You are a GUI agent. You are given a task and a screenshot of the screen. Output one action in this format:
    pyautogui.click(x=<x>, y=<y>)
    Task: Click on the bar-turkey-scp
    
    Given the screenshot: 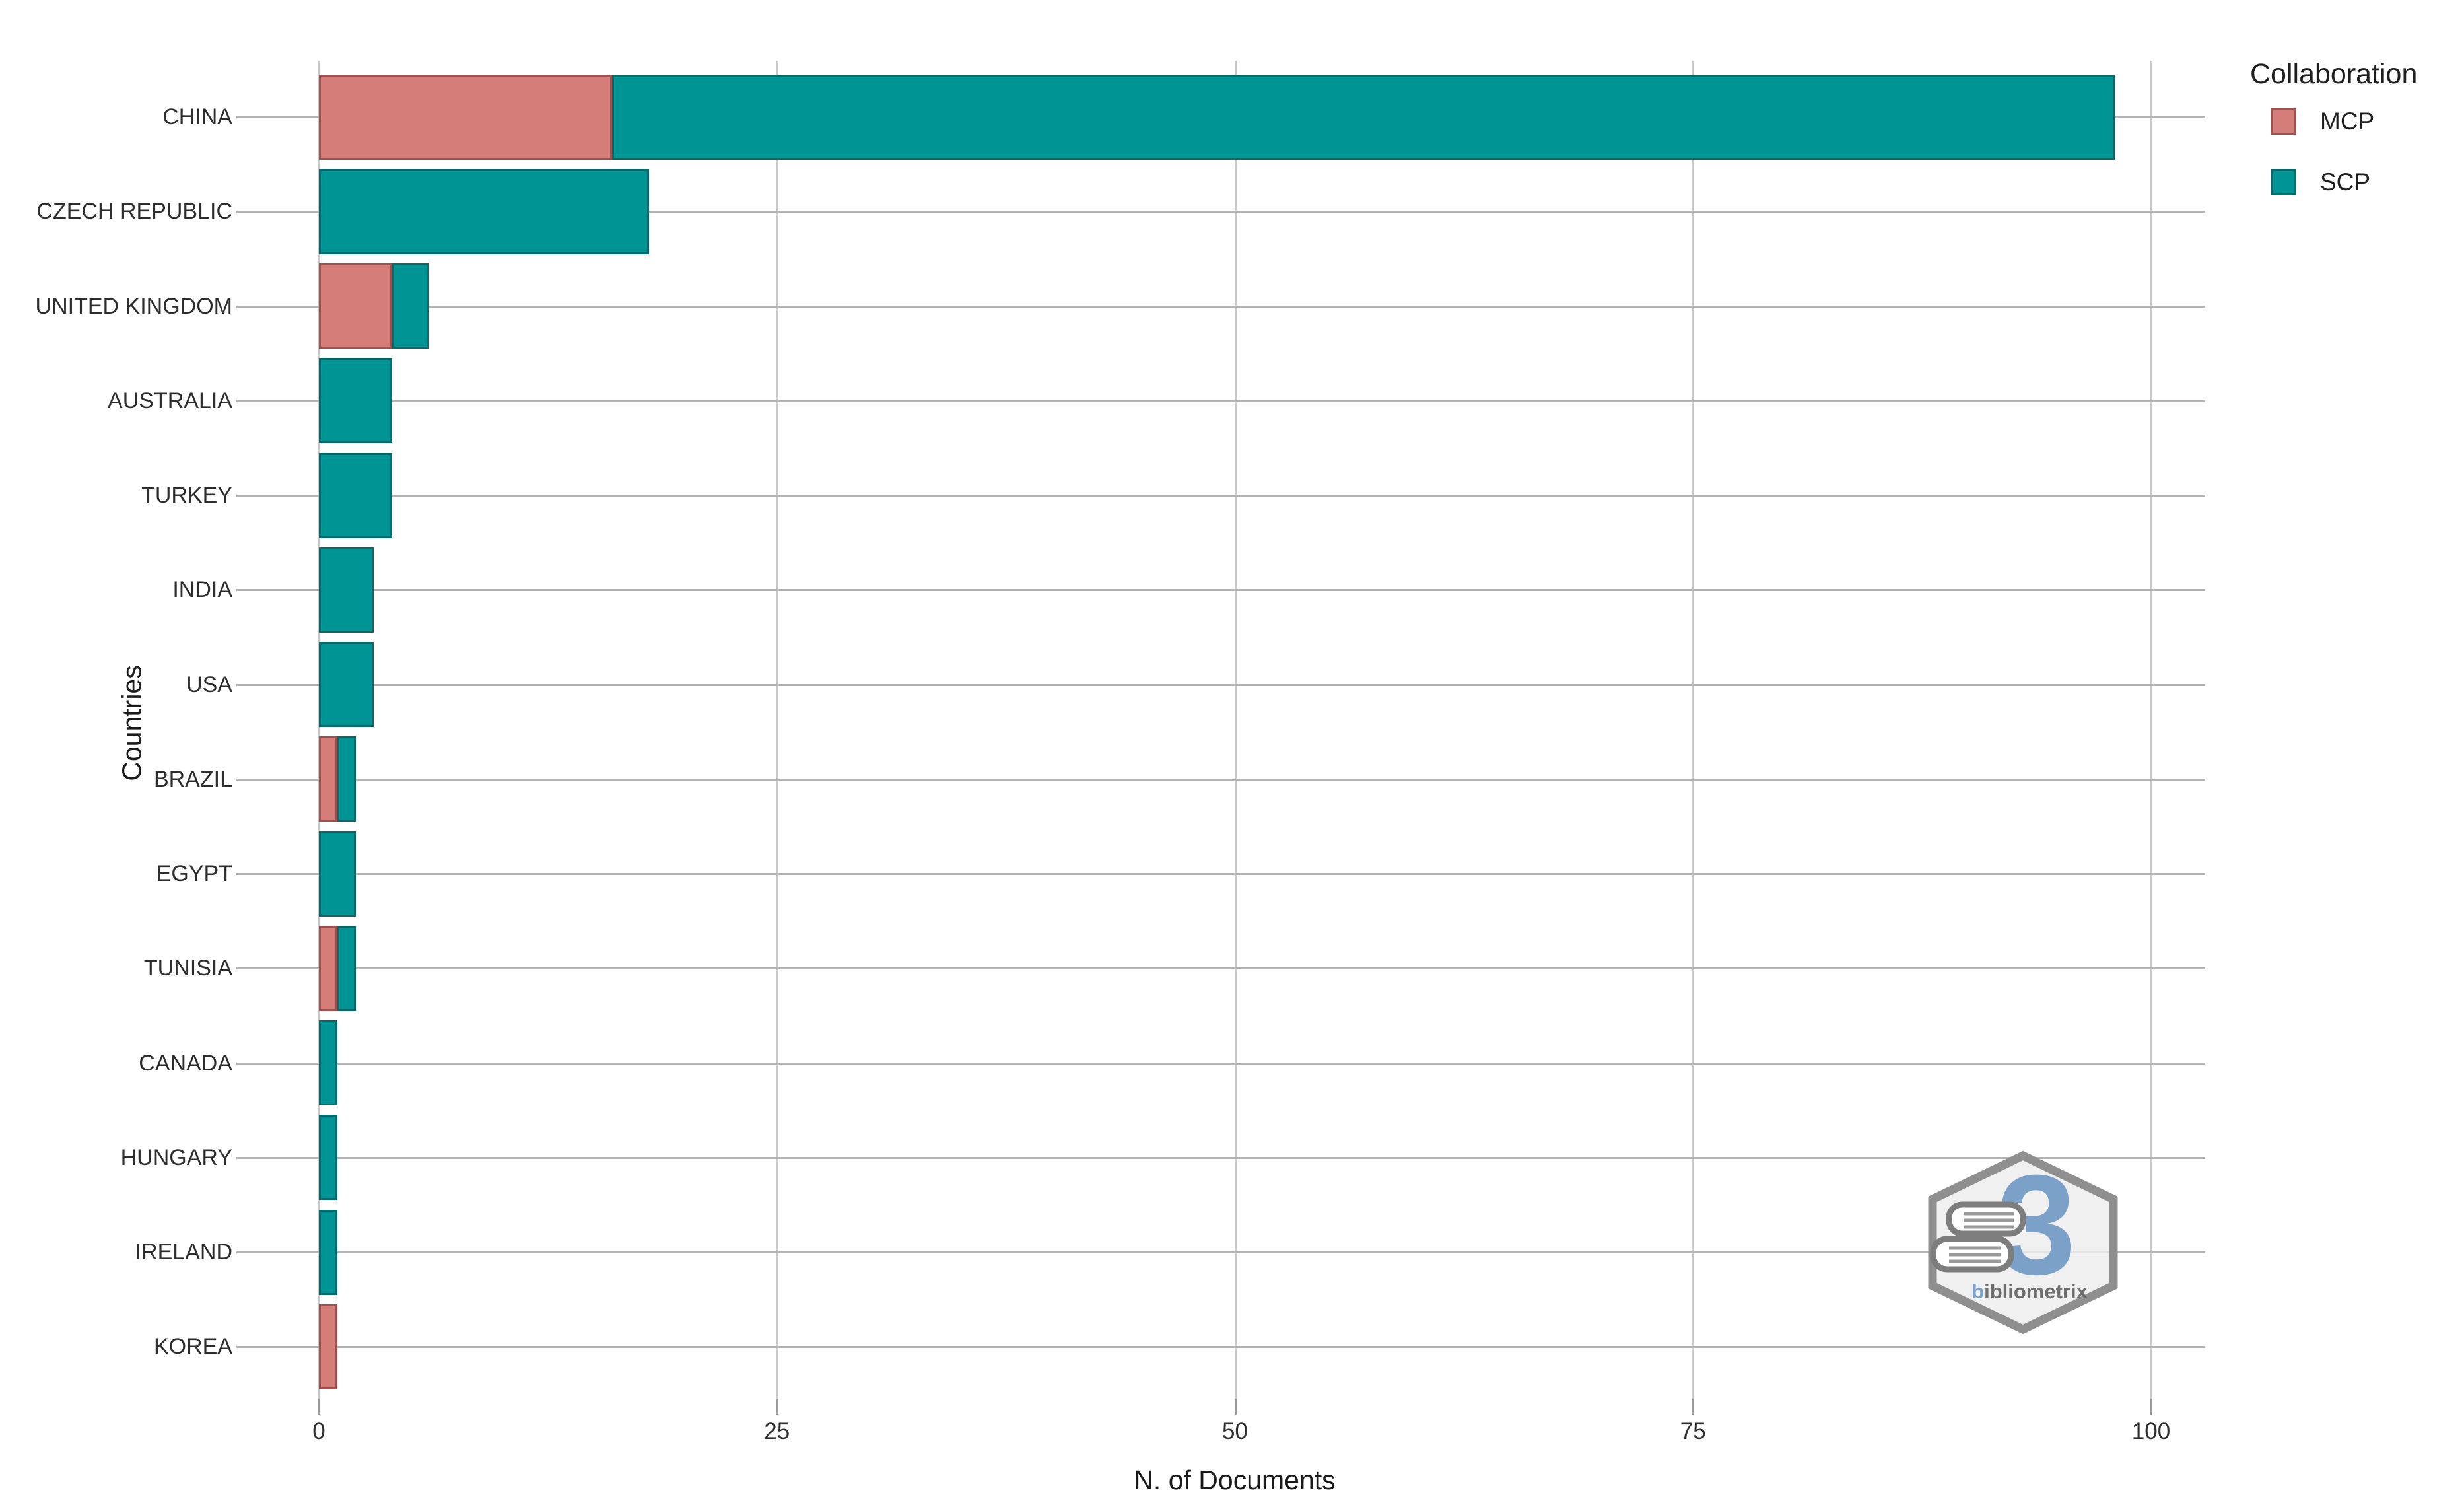 What is the action you would take?
    pyautogui.click(x=355, y=495)
    